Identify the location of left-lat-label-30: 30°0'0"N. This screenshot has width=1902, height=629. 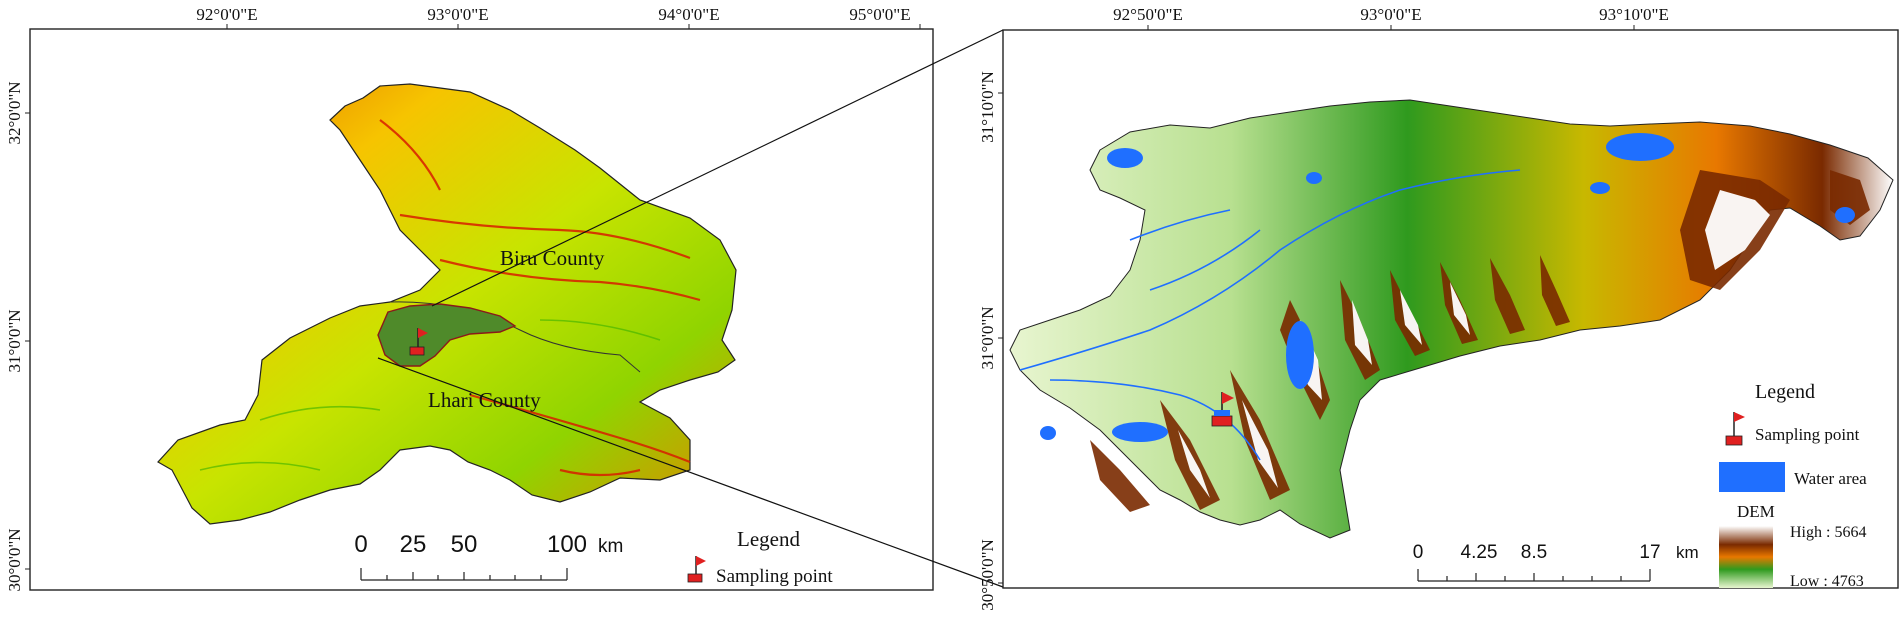
(14, 559).